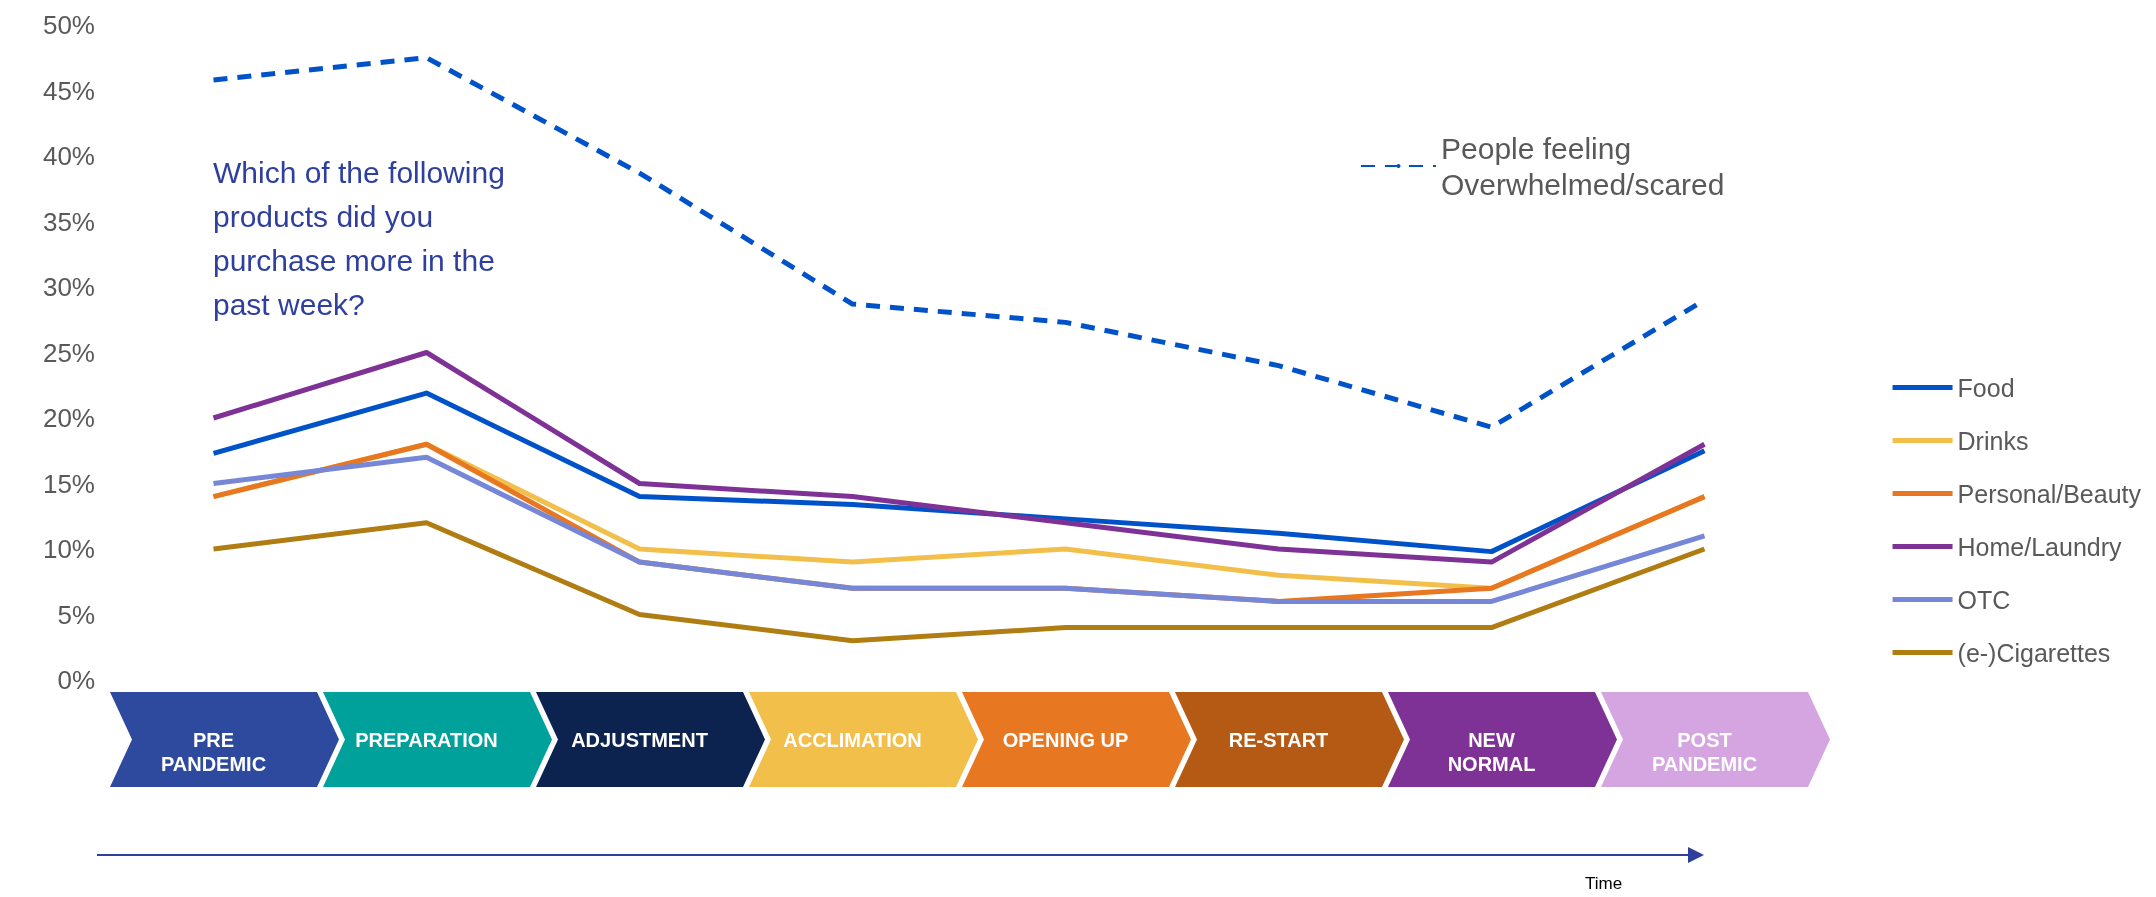 The height and width of the screenshot is (897, 2156). Describe the element at coordinates (68, 90) in the screenshot. I see `y-tick-label: 45%` at that location.